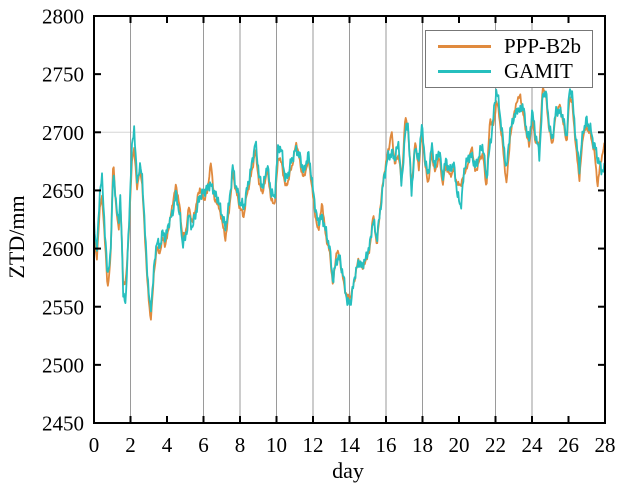  What do you see at coordinates (568, 445) in the screenshot?
I see `x-tick-label-26: 26` at bounding box center [568, 445].